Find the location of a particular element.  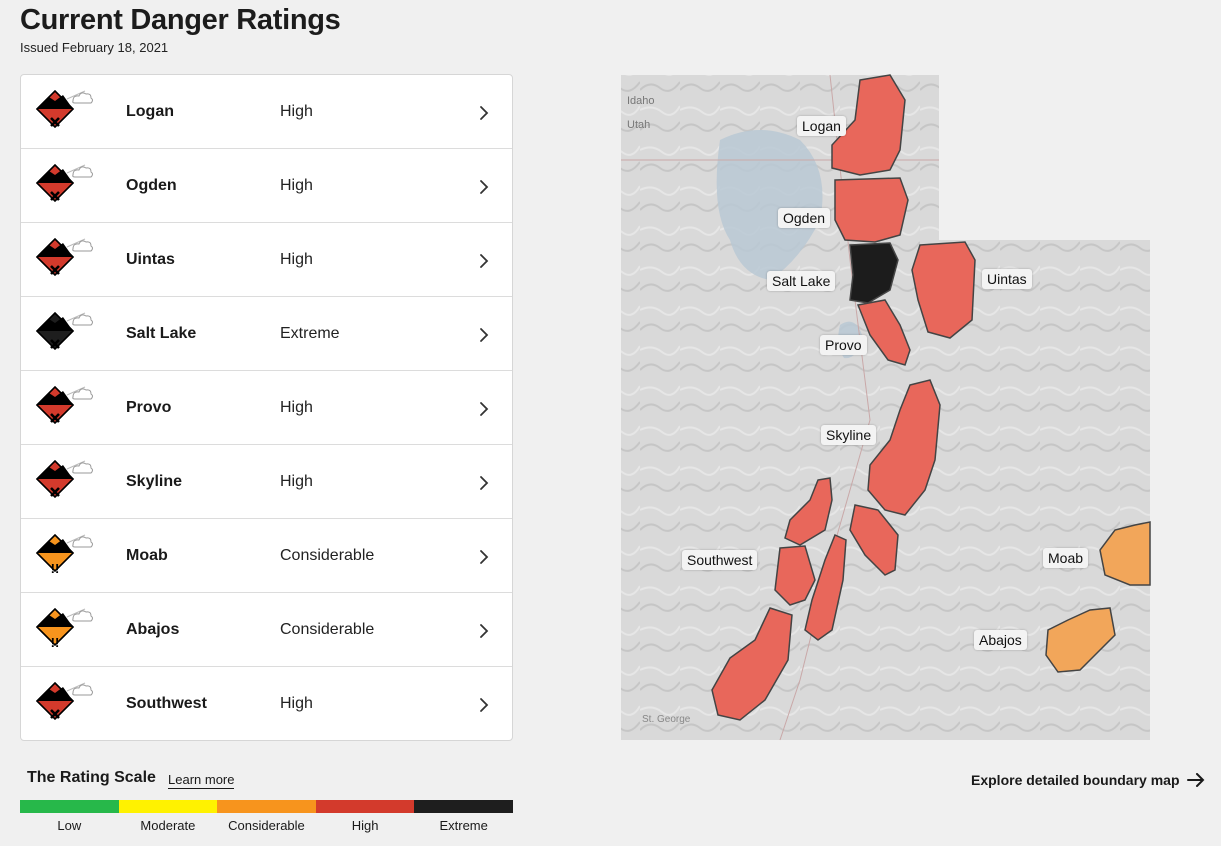

zone-southwest-e is located at coordinates (752, 664).